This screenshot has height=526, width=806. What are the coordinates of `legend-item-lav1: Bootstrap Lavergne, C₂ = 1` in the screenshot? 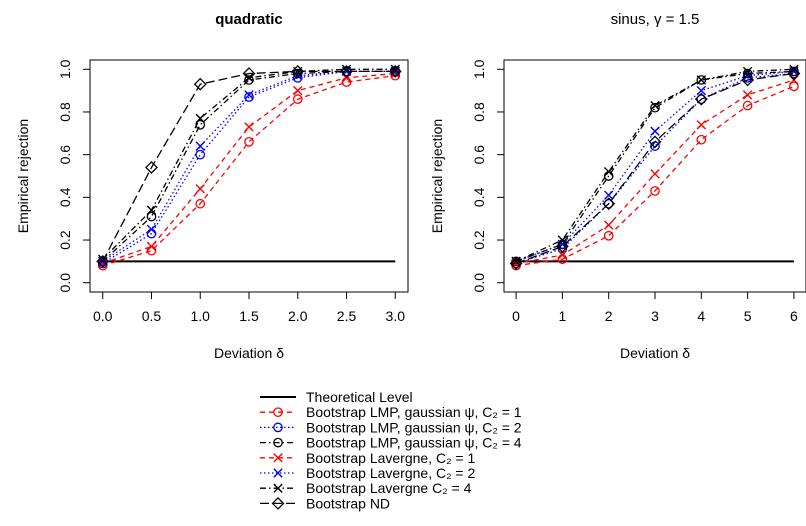 It's located at (367, 458).